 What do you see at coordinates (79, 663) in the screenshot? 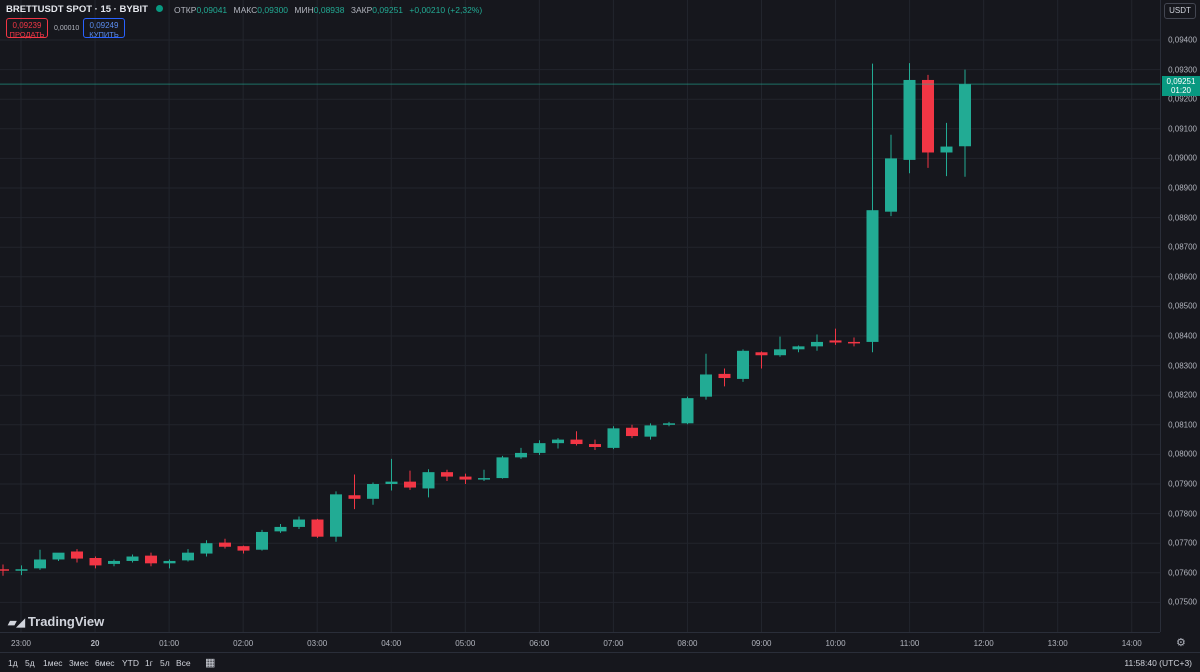
I see `range-3m-button: 3мес` at bounding box center [79, 663].